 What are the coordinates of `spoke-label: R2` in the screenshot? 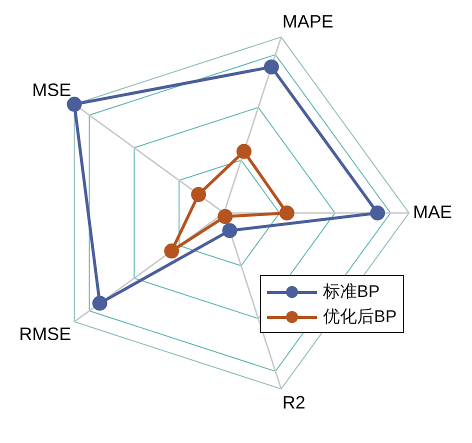 It's located at (294, 402).